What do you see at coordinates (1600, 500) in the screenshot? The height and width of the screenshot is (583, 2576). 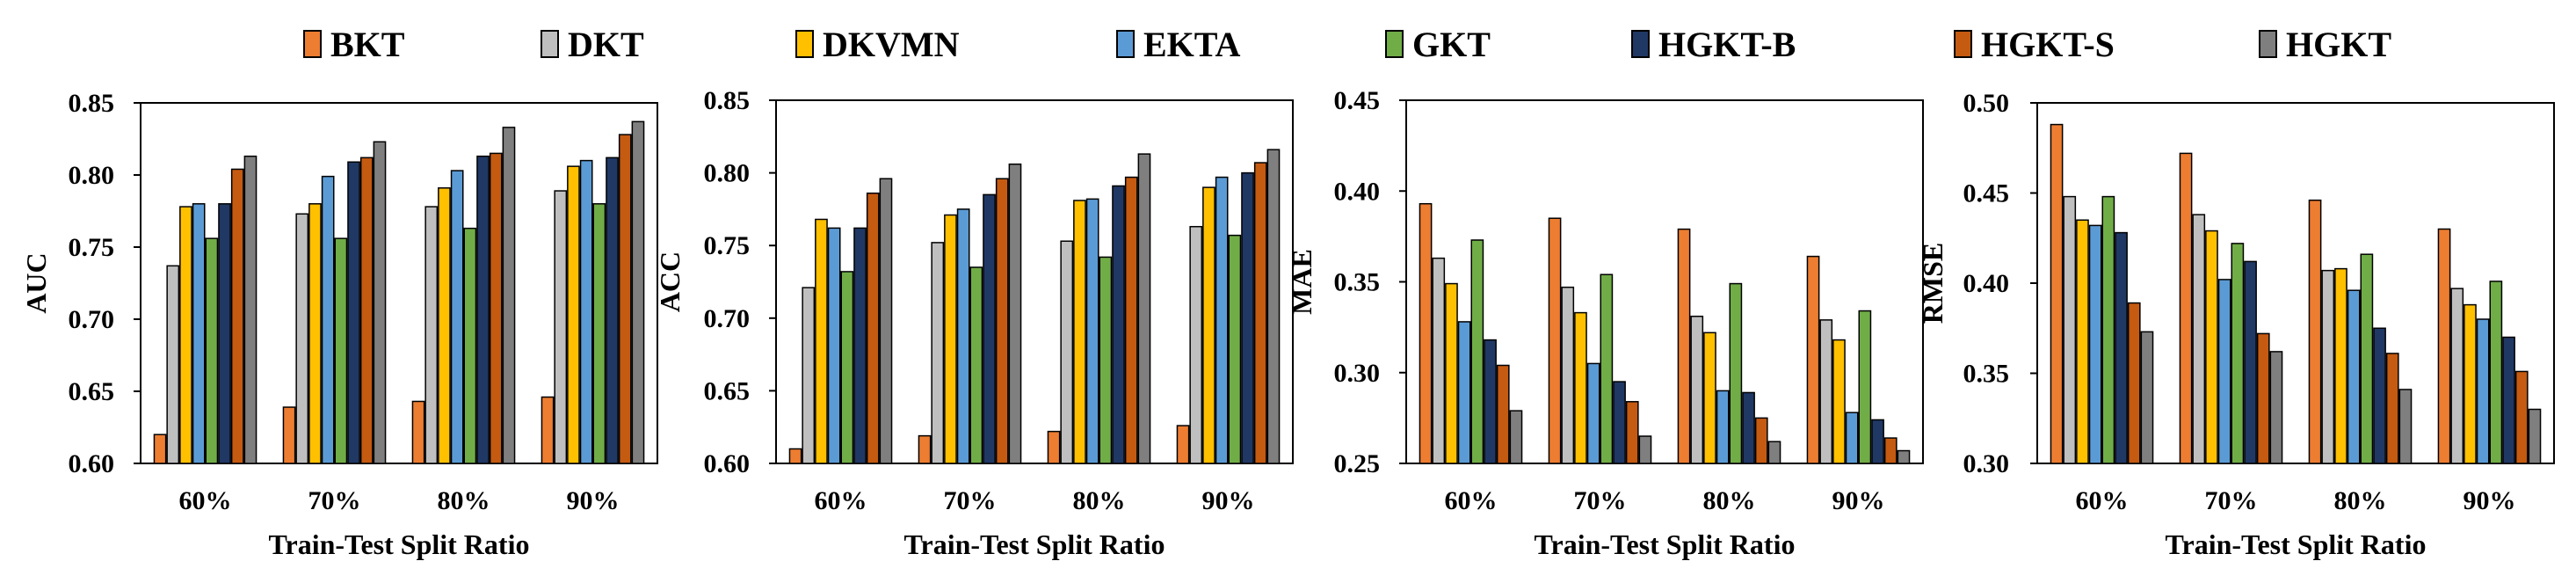 I see `mae-x-tick-label: 70%` at bounding box center [1600, 500].